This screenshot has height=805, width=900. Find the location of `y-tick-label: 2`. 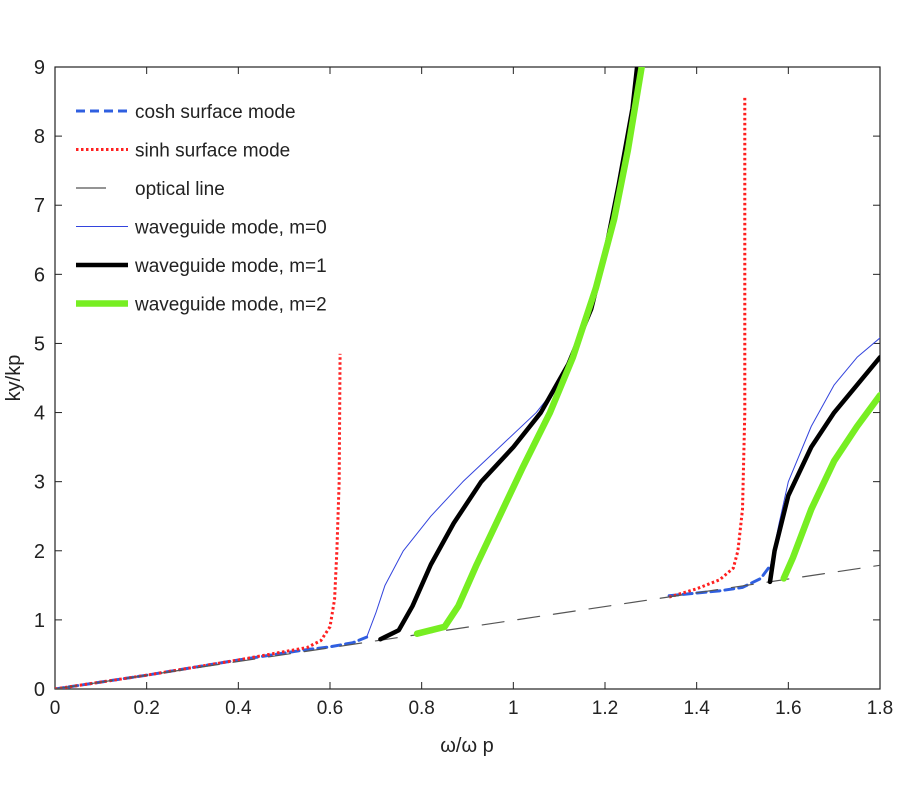

y-tick-label: 2 is located at coordinates (39, 552).